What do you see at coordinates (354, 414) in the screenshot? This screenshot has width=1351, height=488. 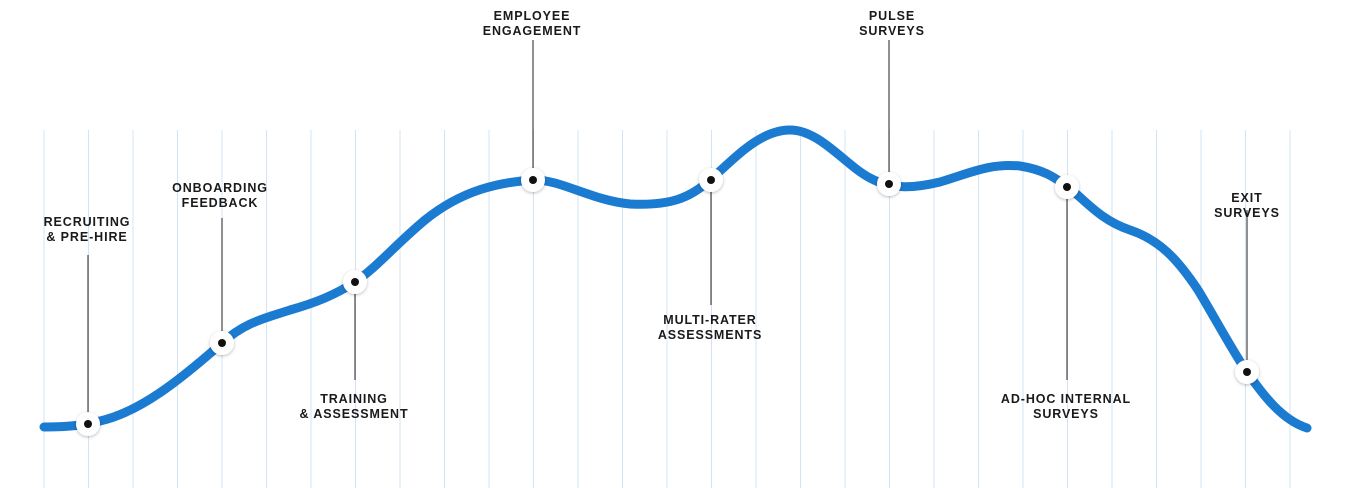 I see `stage-label-line2: & ASSESSMENT` at bounding box center [354, 414].